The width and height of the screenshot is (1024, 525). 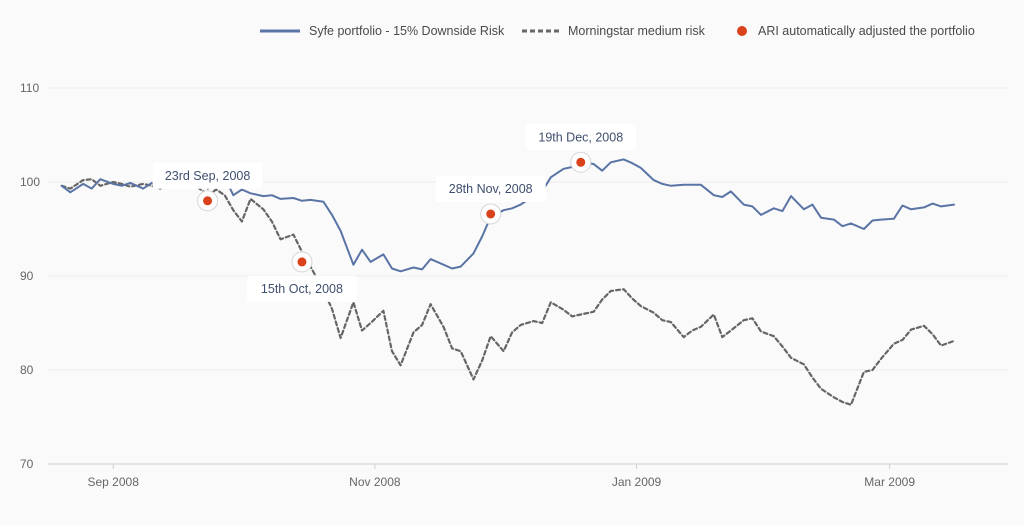 I want to click on ari-annotation: 23rd Sep, 2008, so click(x=207, y=187).